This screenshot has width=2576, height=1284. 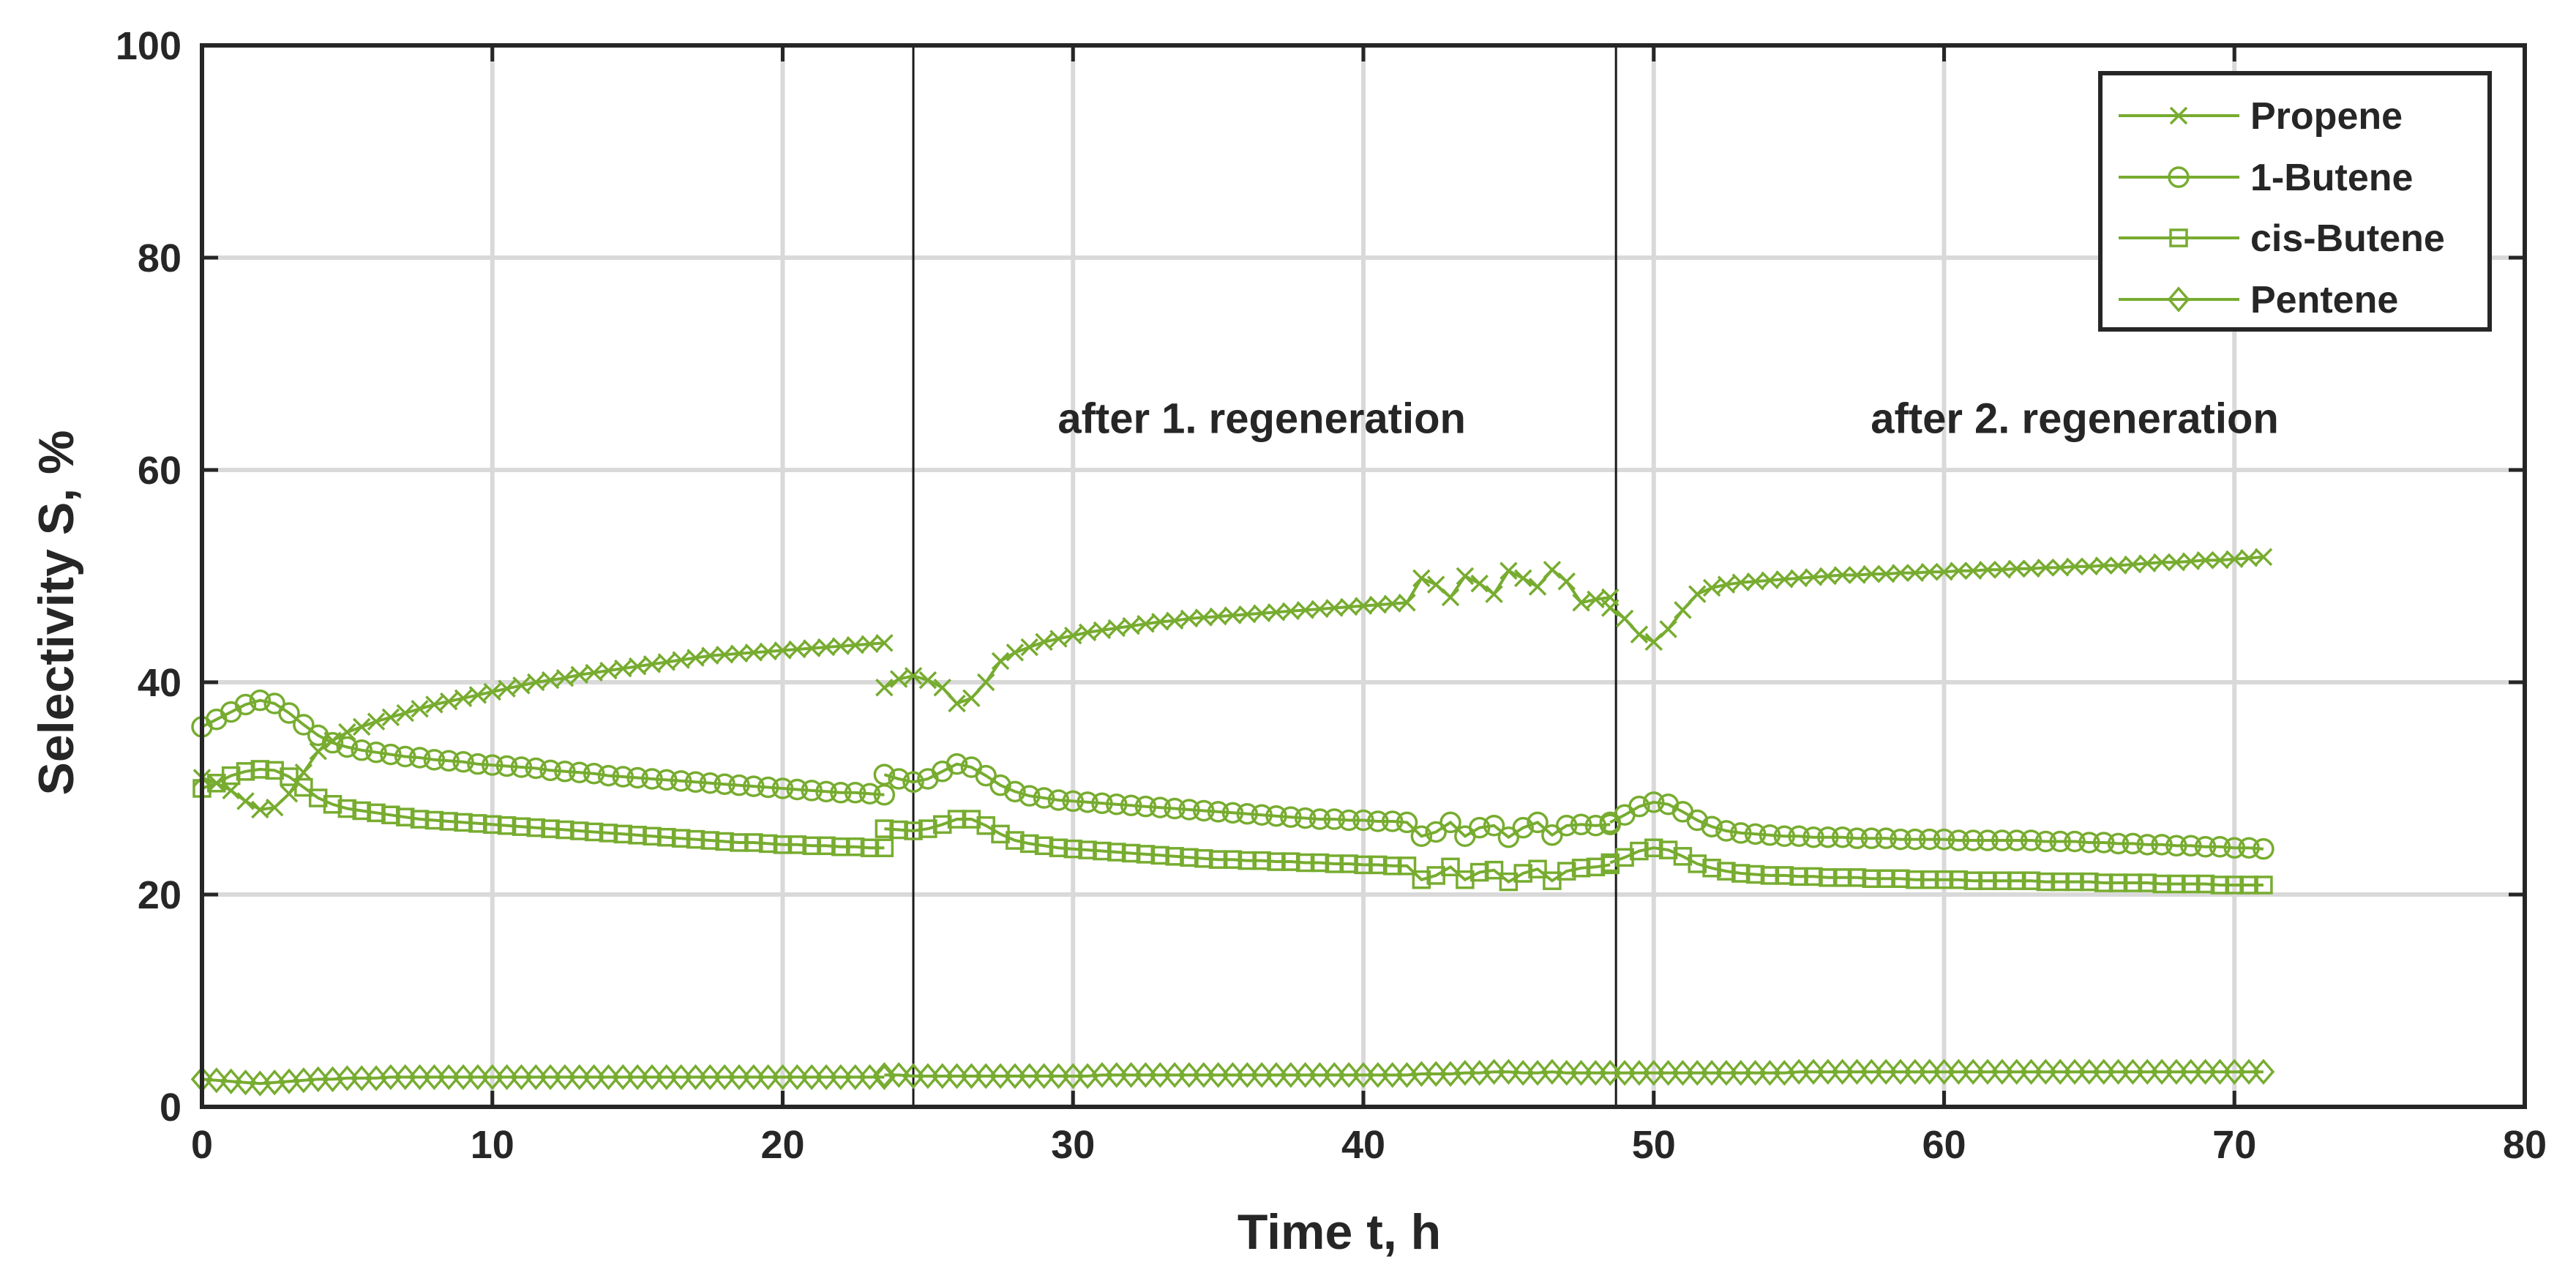 What do you see at coordinates (2178, 116) in the screenshot?
I see `legend-marker-propene` at bounding box center [2178, 116].